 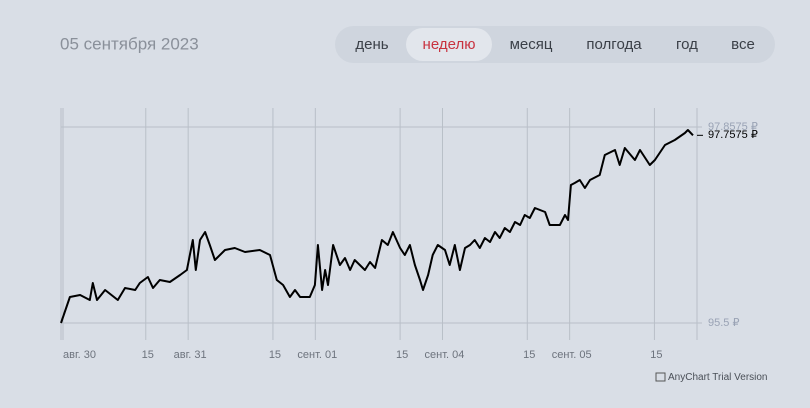 I want to click on last-value-label: 97.7575 ₽, so click(x=733, y=135).